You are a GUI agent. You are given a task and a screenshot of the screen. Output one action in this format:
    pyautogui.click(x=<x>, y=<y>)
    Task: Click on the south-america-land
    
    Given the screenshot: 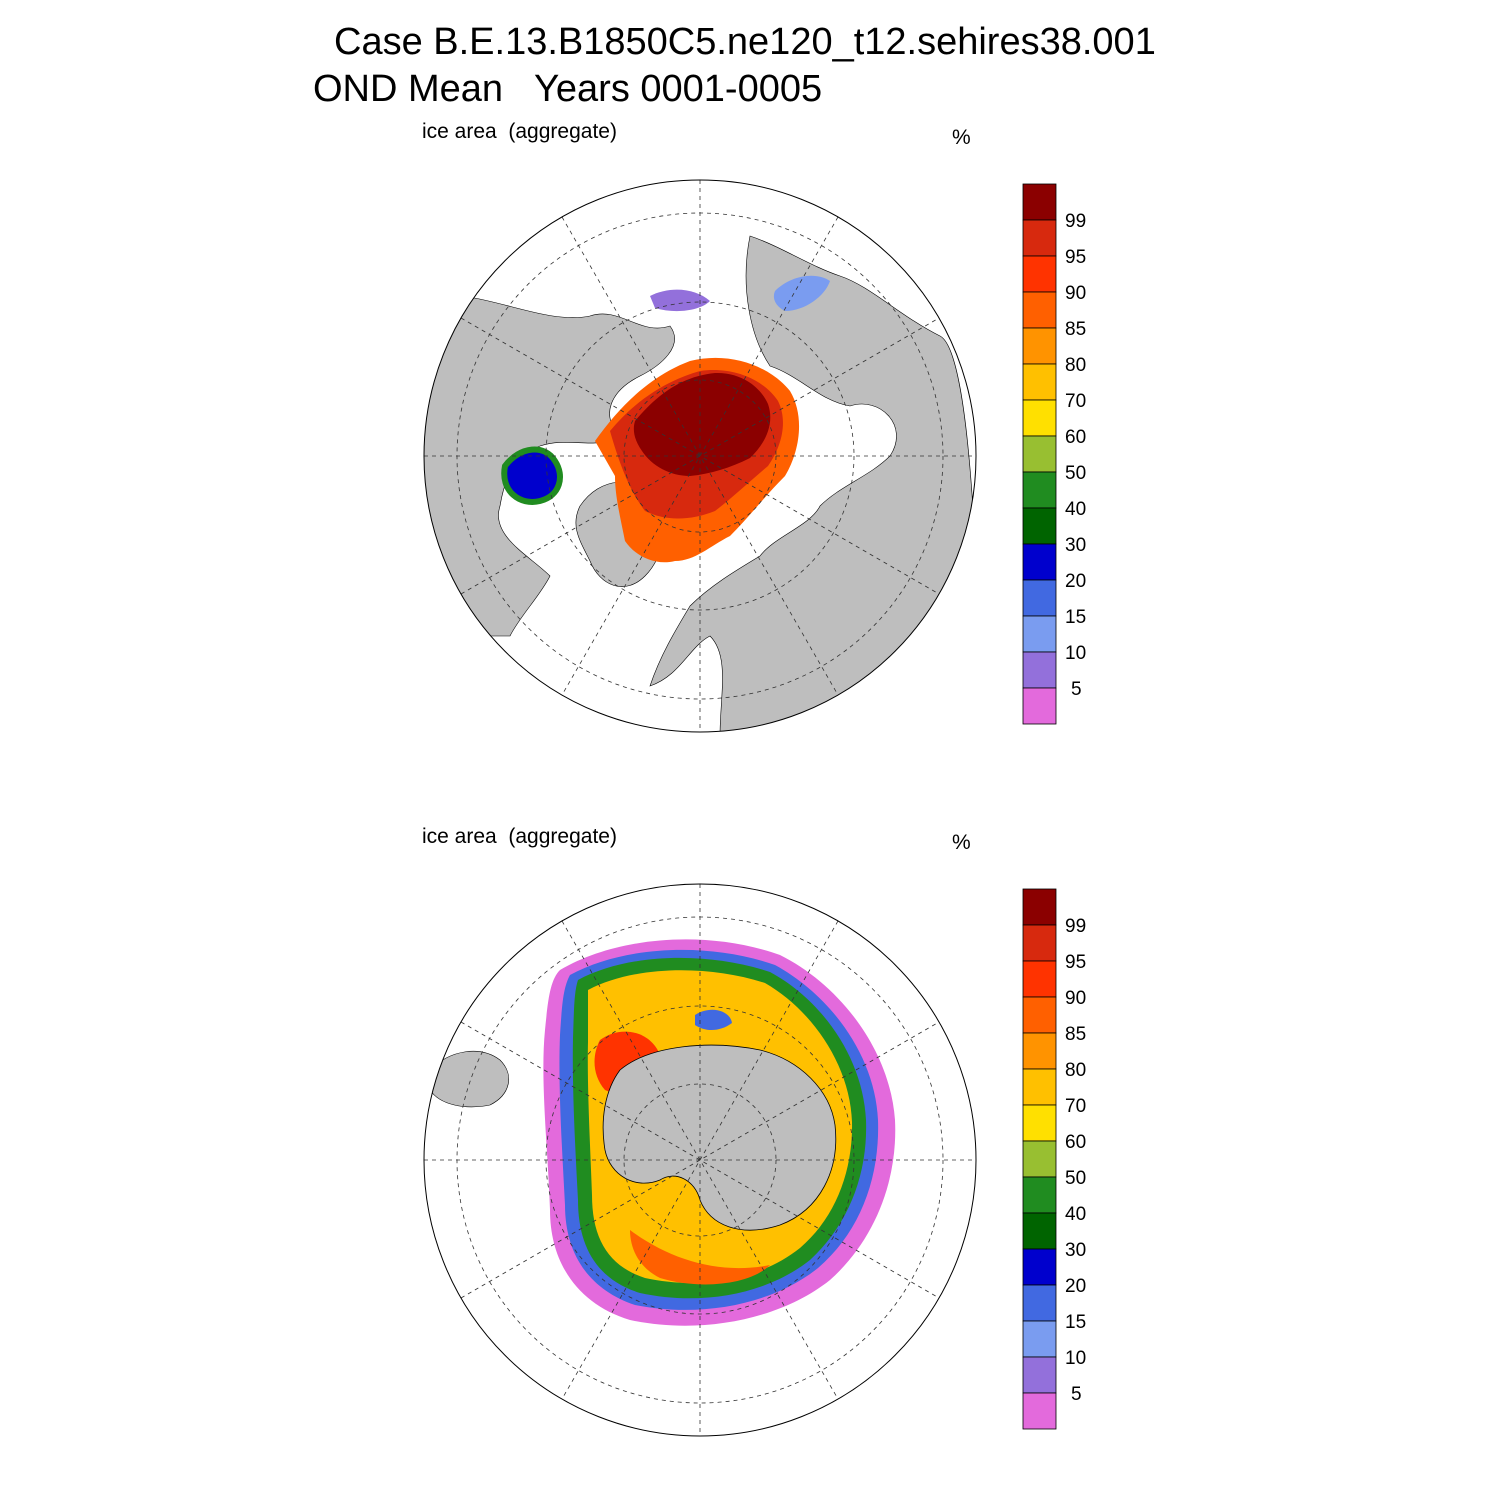 What is the action you would take?
    pyautogui.click(x=469, y=1079)
    